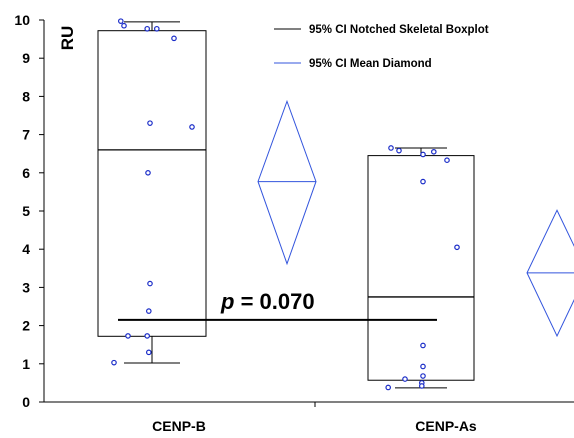 The height and width of the screenshot is (438, 574). I want to click on y-tick-label: 5, so click(26, 211).